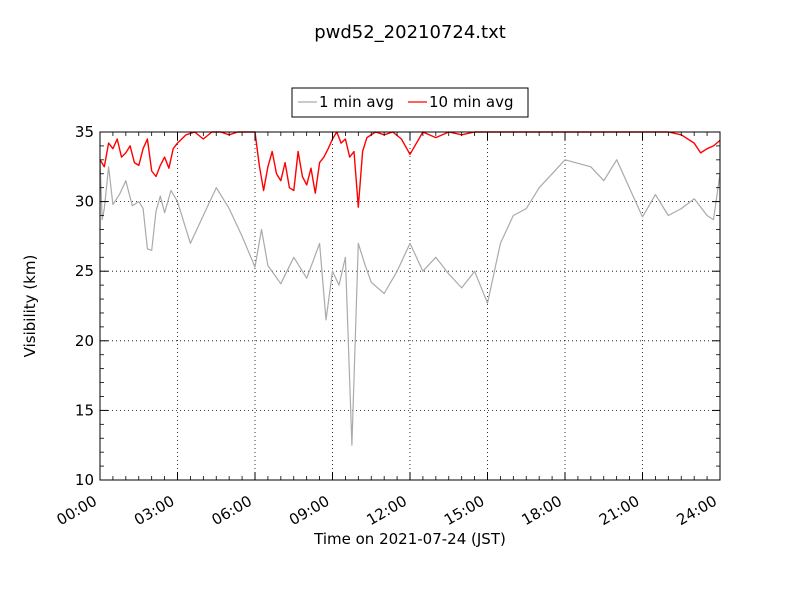 This screenshot has height=600, width=800. What do you see at coordinates (84, 202) in the screenshot?
I see `y-tick-label: 30` at bounding box center [84, 202].